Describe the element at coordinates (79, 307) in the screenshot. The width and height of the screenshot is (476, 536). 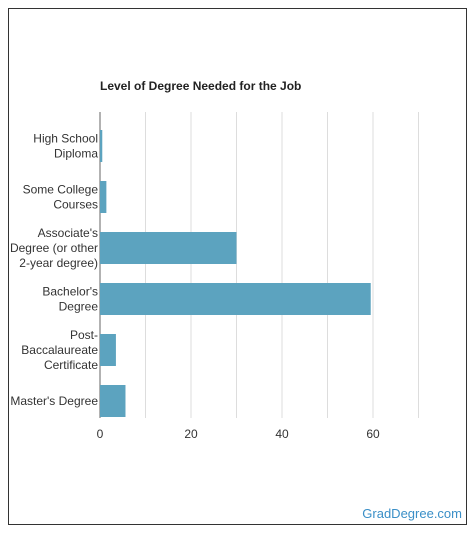
I see `category-label: Degree` at that location.